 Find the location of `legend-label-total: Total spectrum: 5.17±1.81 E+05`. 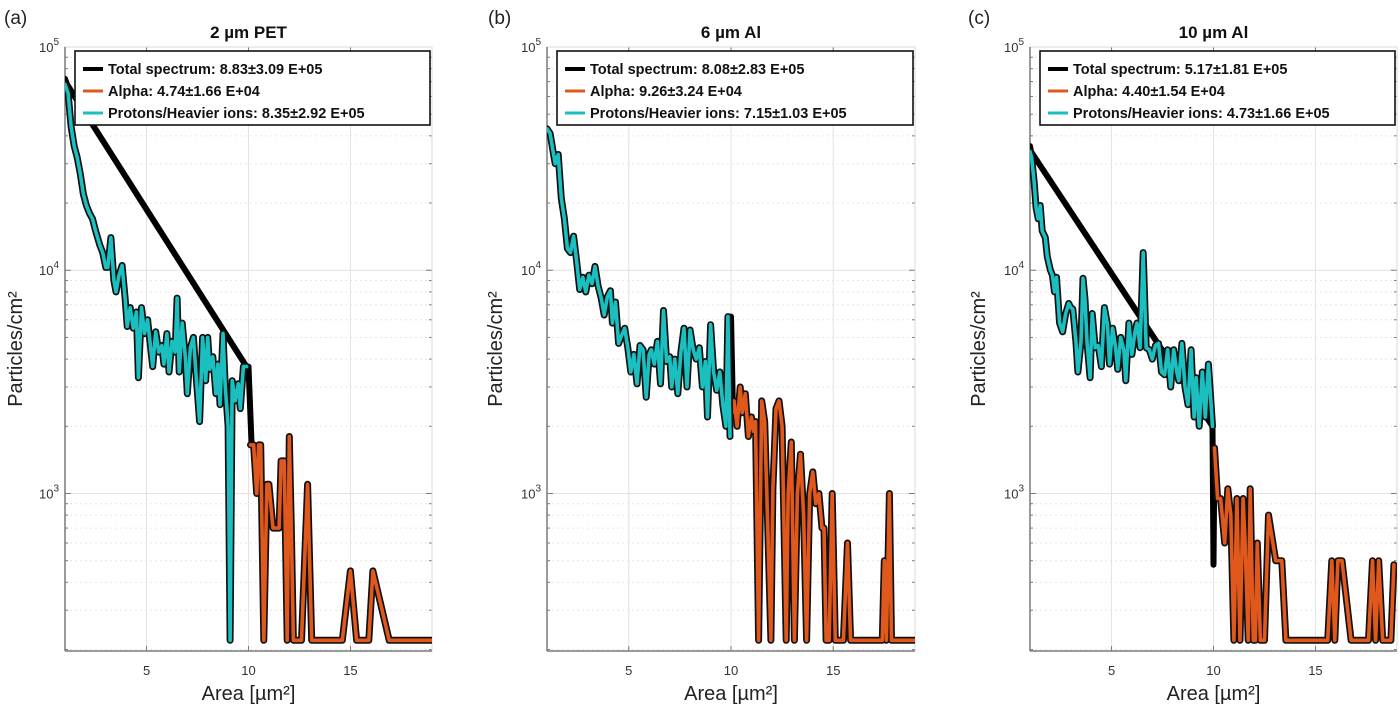

legend-label-total: Total spectrum: 5.17±1.81 E+05 is located at coordinates (1180, 70).